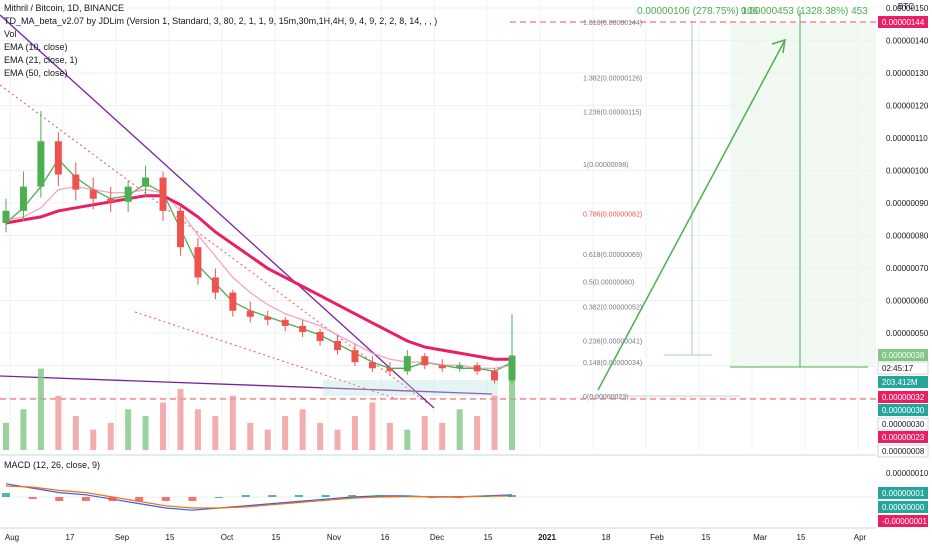  Describe the element at coordinates (608, 283) in the screenshot. I see `fib-level-label: 0.5(0.00000060)` at that location.